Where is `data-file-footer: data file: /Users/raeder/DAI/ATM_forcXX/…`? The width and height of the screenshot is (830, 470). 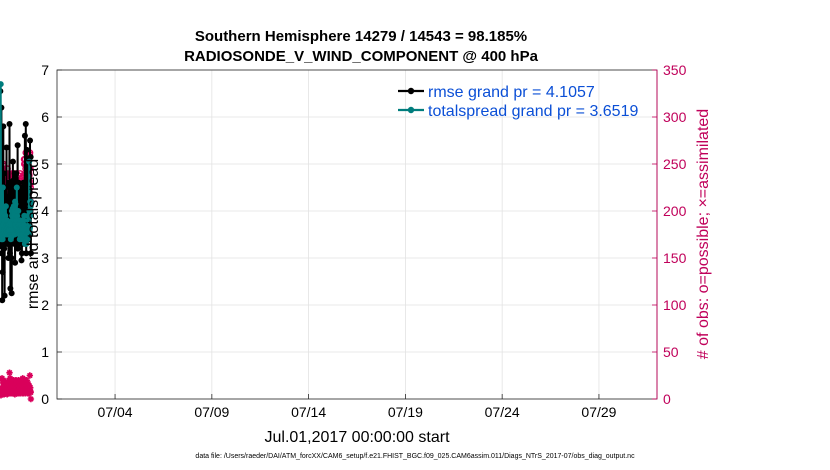
data-file-footer: data file: /Users/raeder/DAI/ATM_forcXX/… is located at coordinates (415, 456).